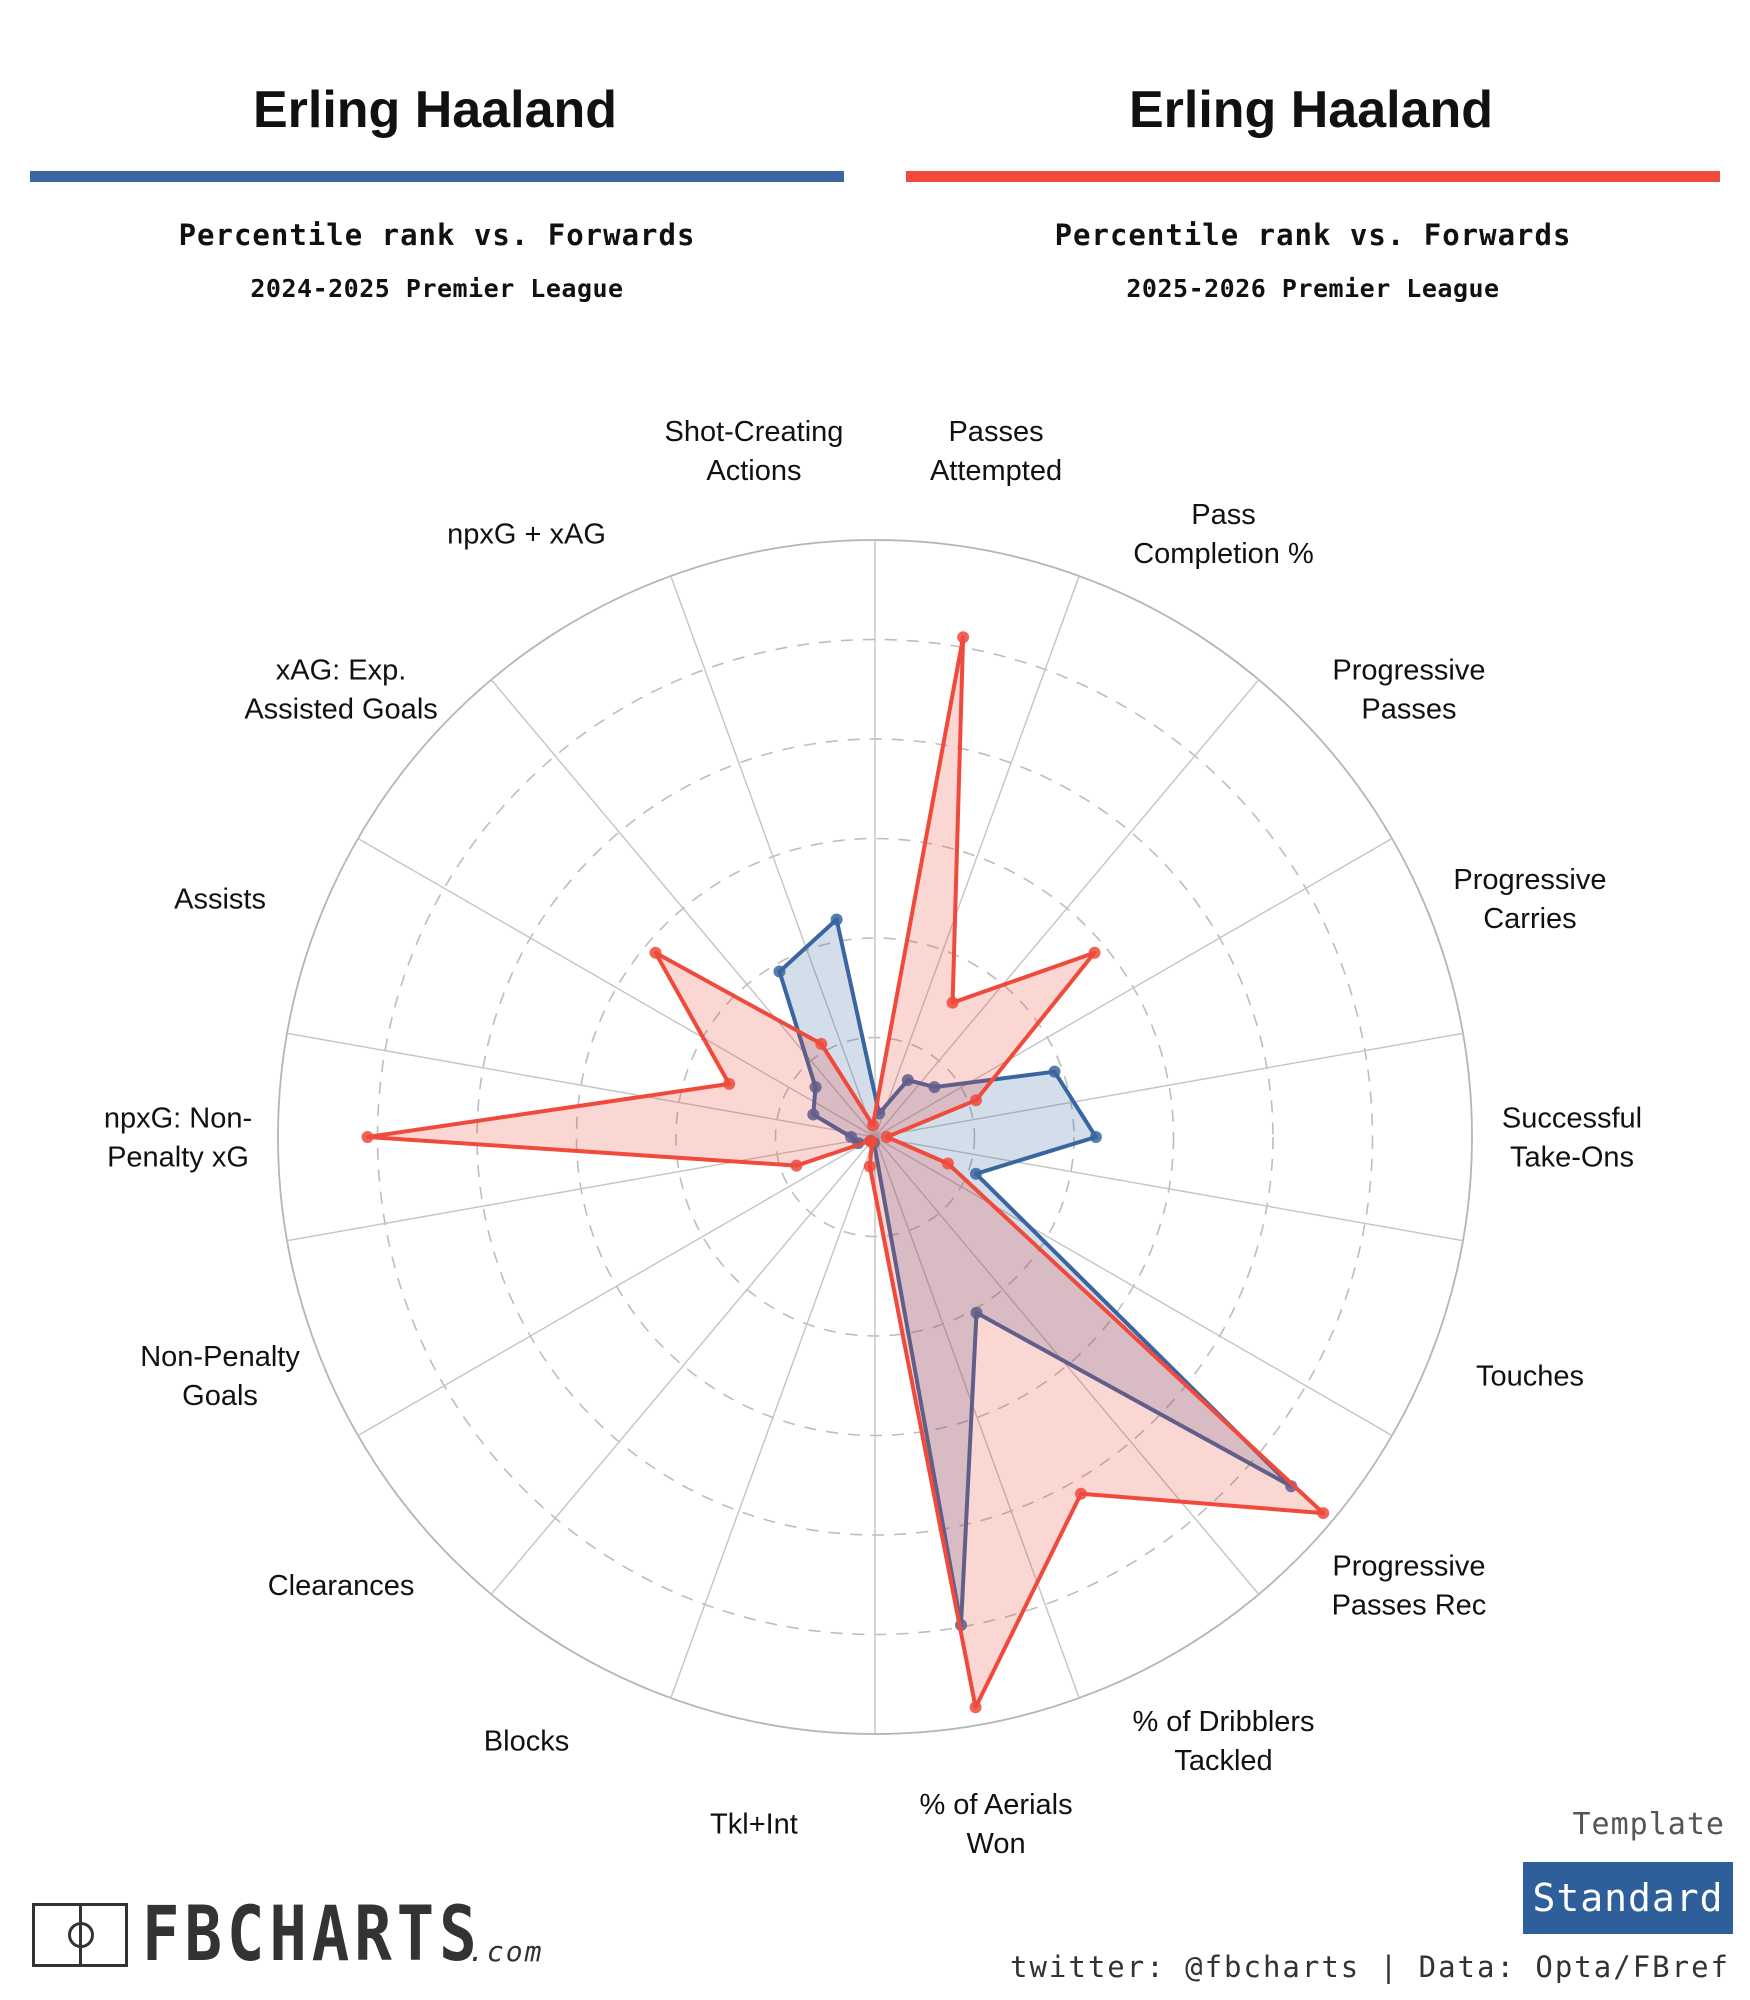 The image size is (1750, 2000). I want to click on right-season: 2025-2026 Premier League, so click(1313, 288).